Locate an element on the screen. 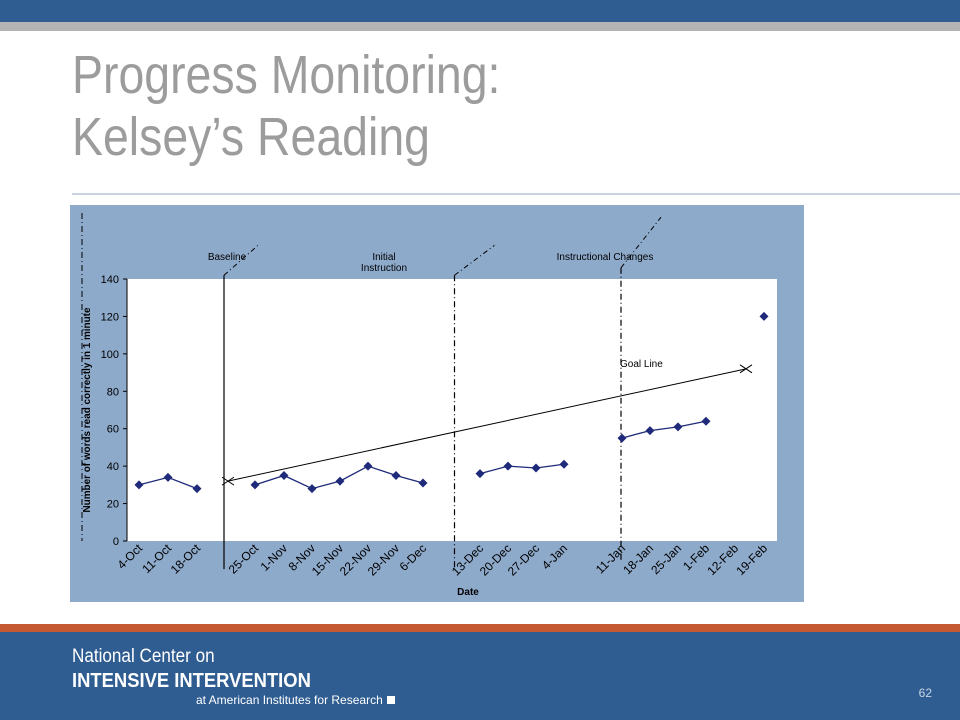 The width and height of the screenshot is (960, 720). title-line-2: Kelsey’s Reading is located at coordinates (251, 137).